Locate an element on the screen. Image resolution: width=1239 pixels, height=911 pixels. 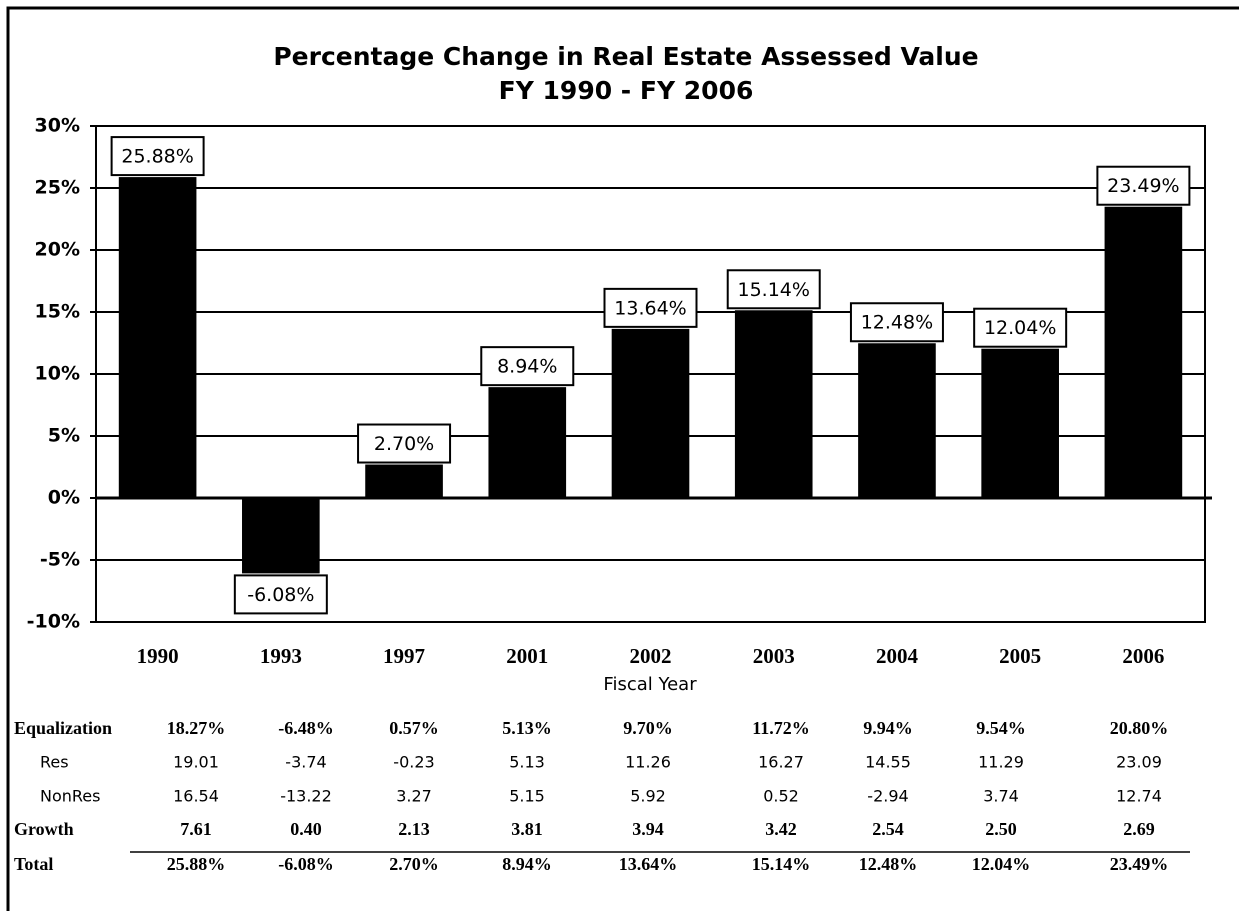
table-cell: 5.15 is located at coordinates (527, 796).